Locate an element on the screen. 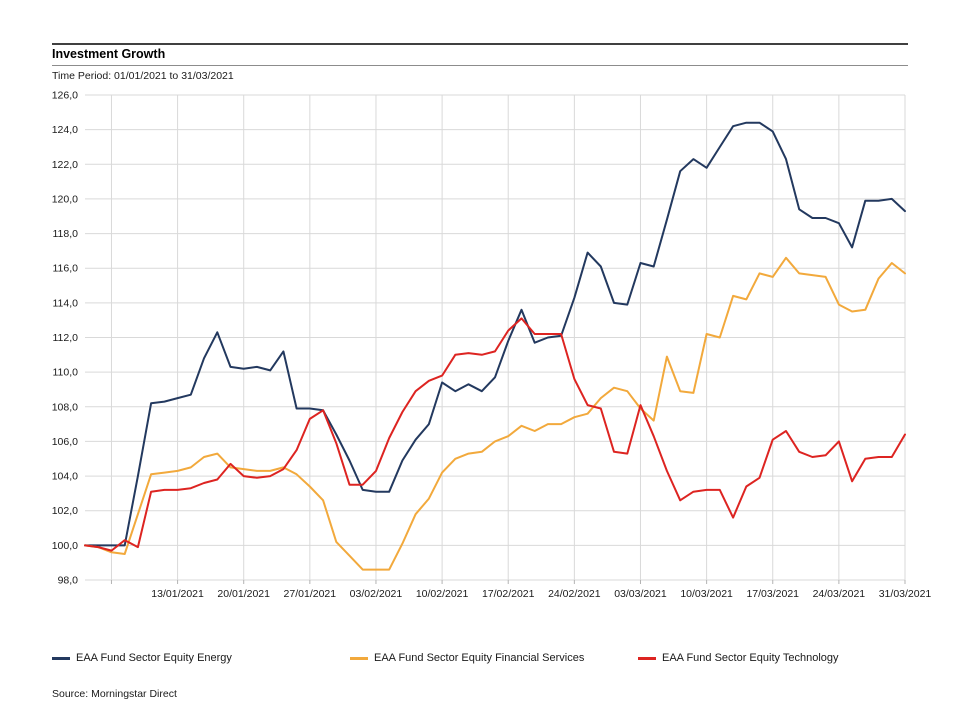  x-axis-tick-label: 13/01/2021 is located at coordinates (177, 594).